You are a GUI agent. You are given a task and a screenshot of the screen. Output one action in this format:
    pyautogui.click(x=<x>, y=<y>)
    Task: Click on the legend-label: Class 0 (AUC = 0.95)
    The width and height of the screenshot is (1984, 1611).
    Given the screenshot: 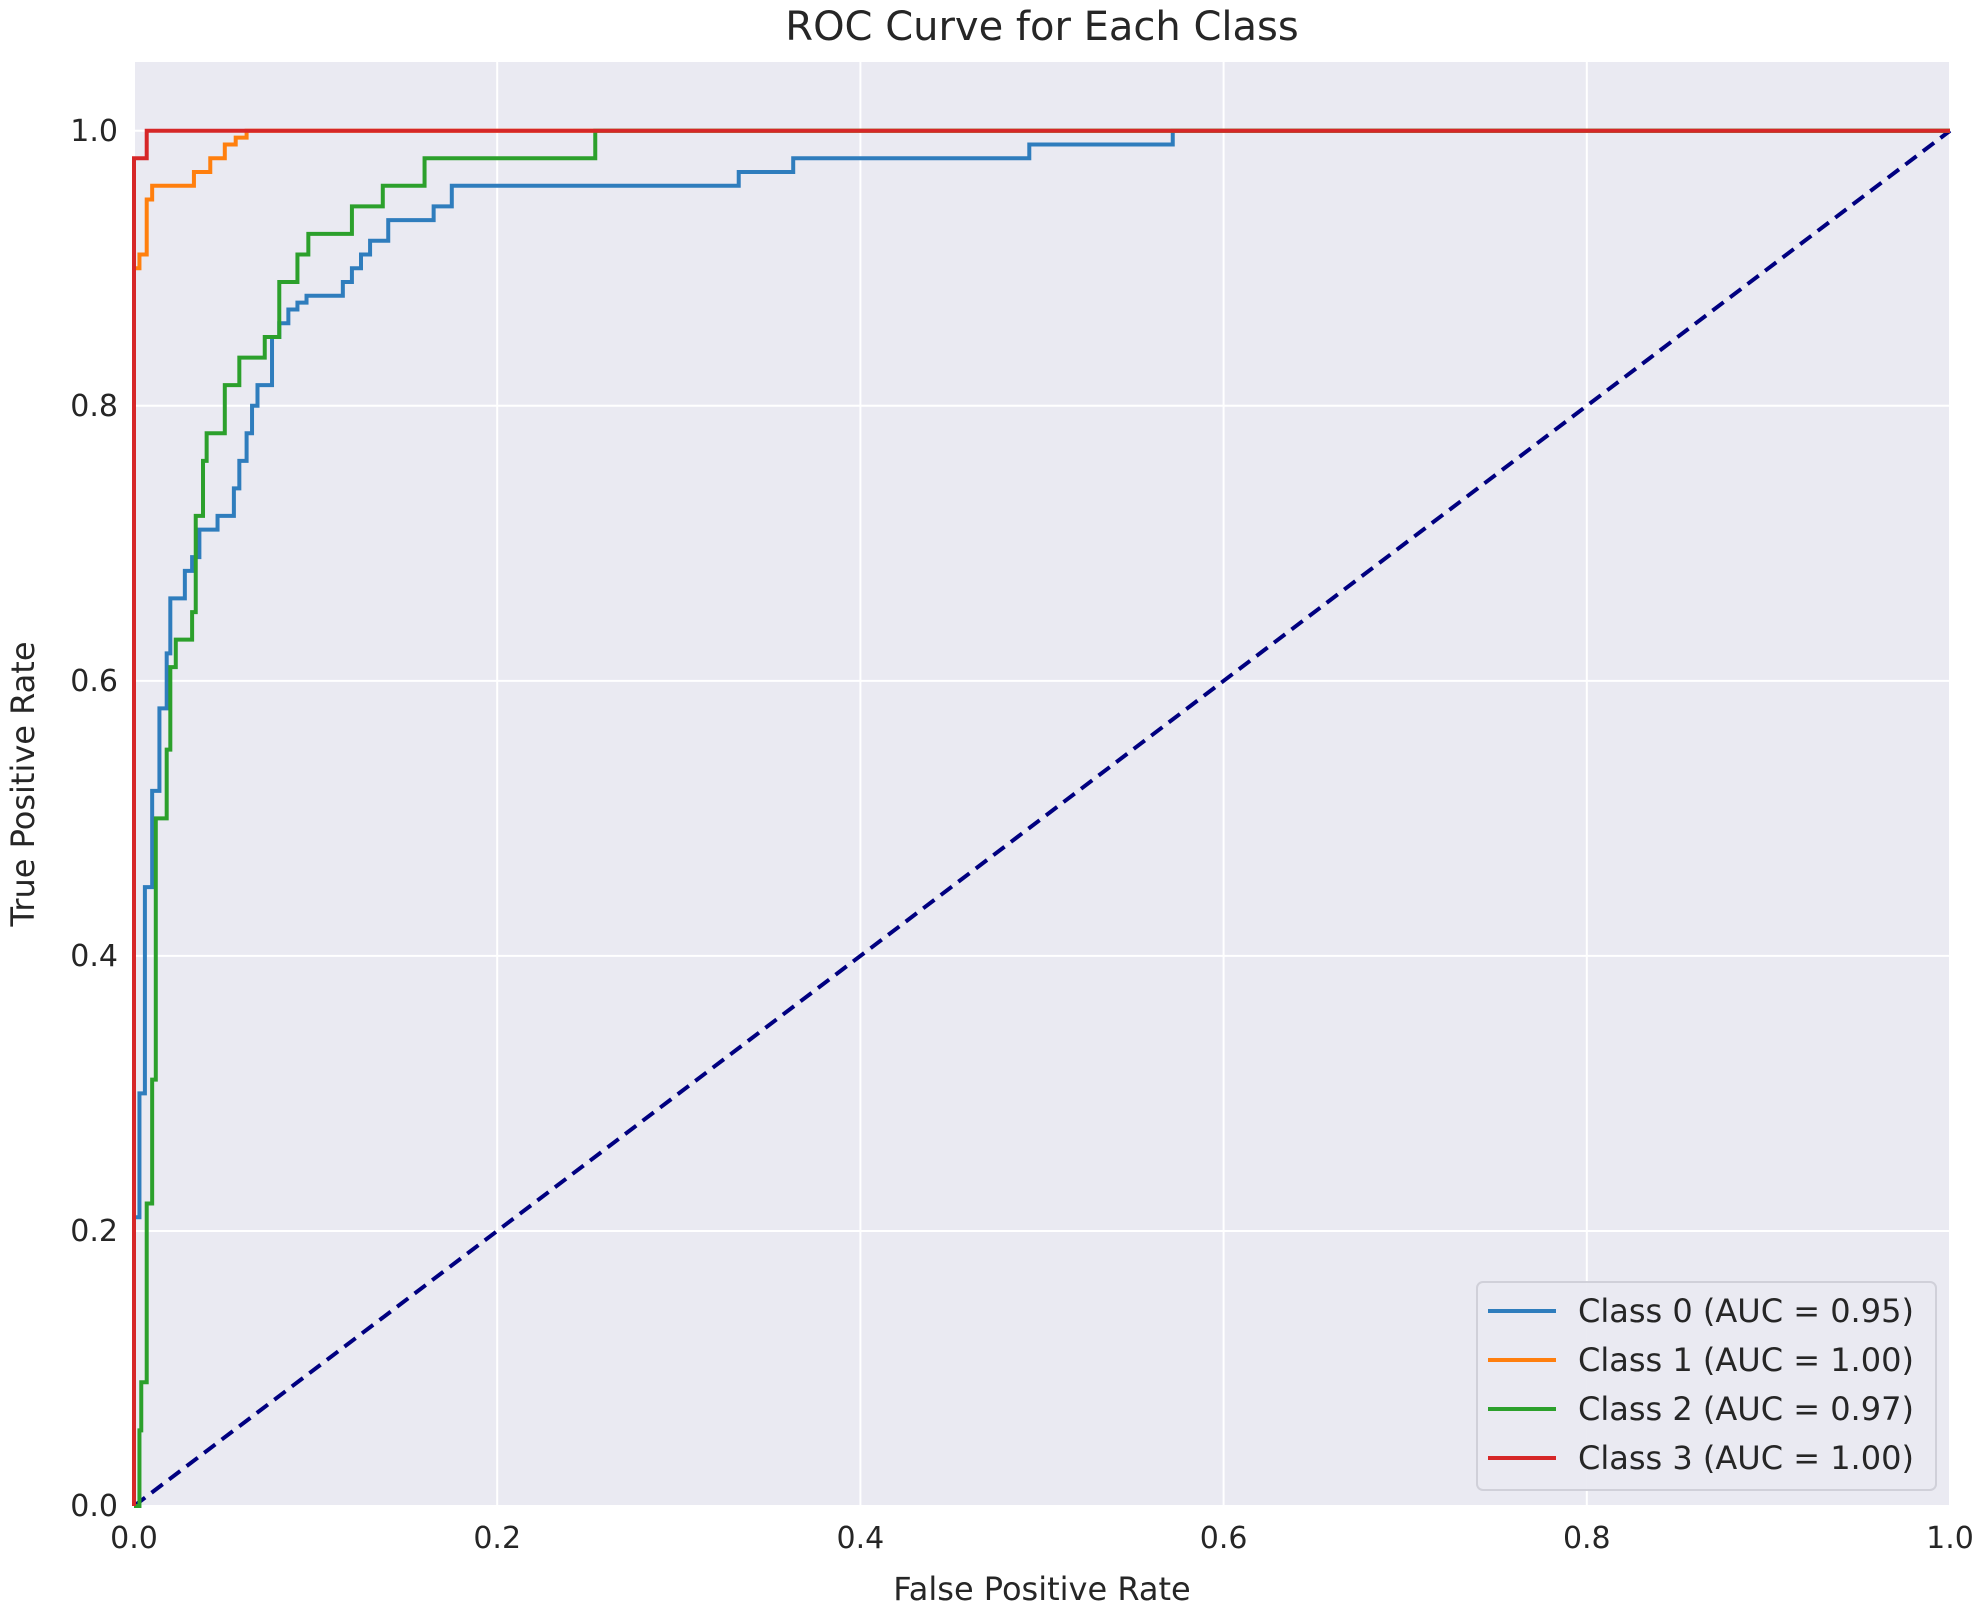 What is the action you would take?
    pyautogui.click(x=1746, y=1311)
    